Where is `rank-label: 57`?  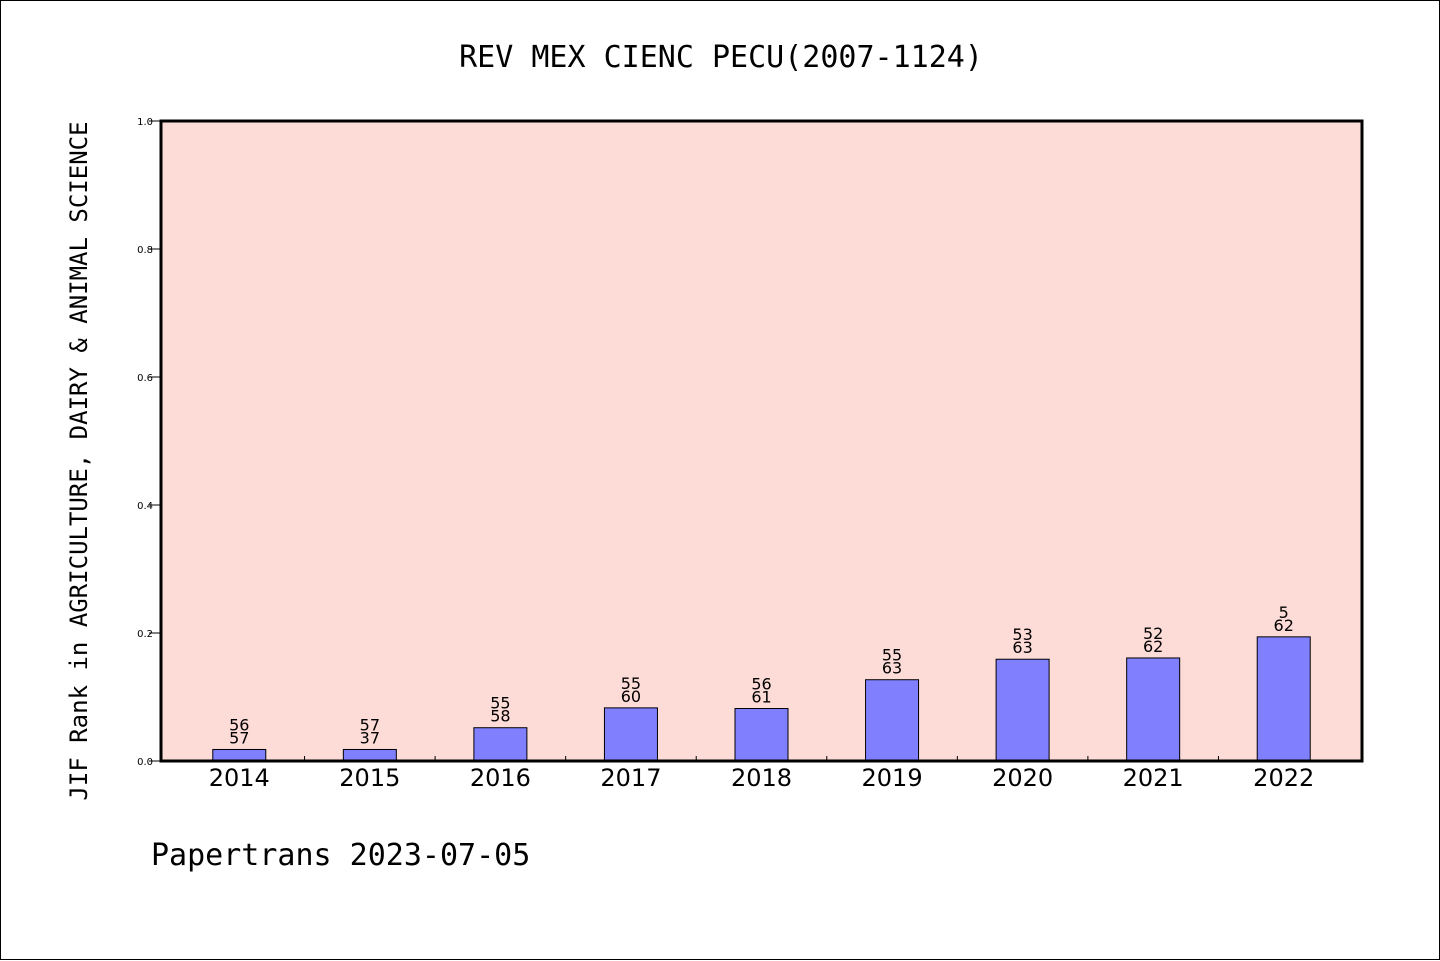 rank-label: 57 is located at coordinates (370, 724).